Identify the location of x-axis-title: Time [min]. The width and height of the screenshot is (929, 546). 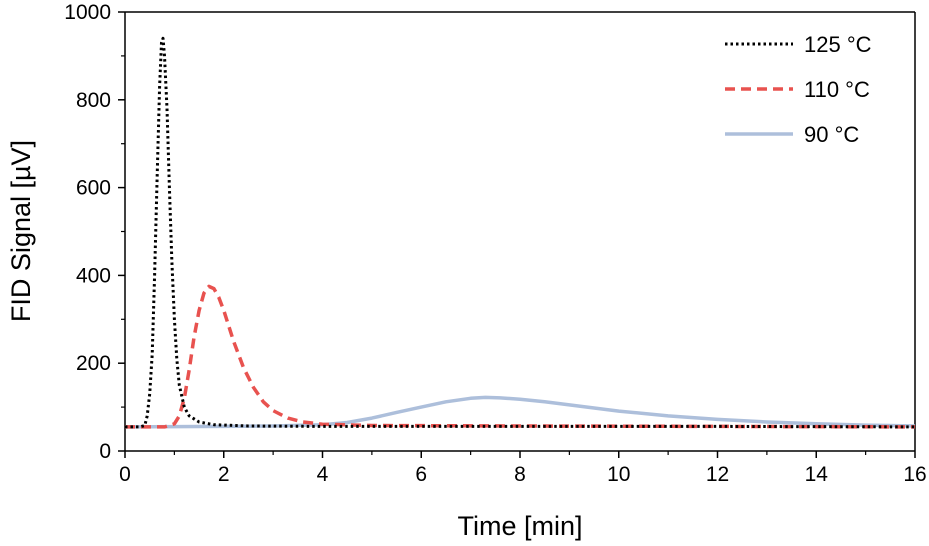
(519, 526).